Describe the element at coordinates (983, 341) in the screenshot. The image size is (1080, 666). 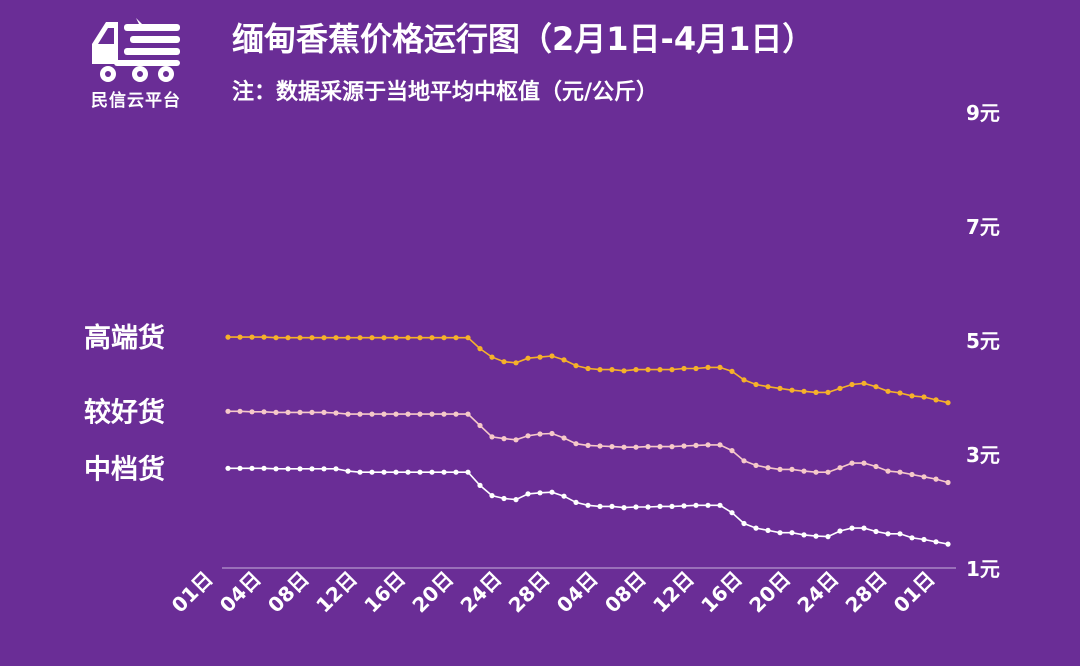
I see `y-tick-label: 5元` at that location.